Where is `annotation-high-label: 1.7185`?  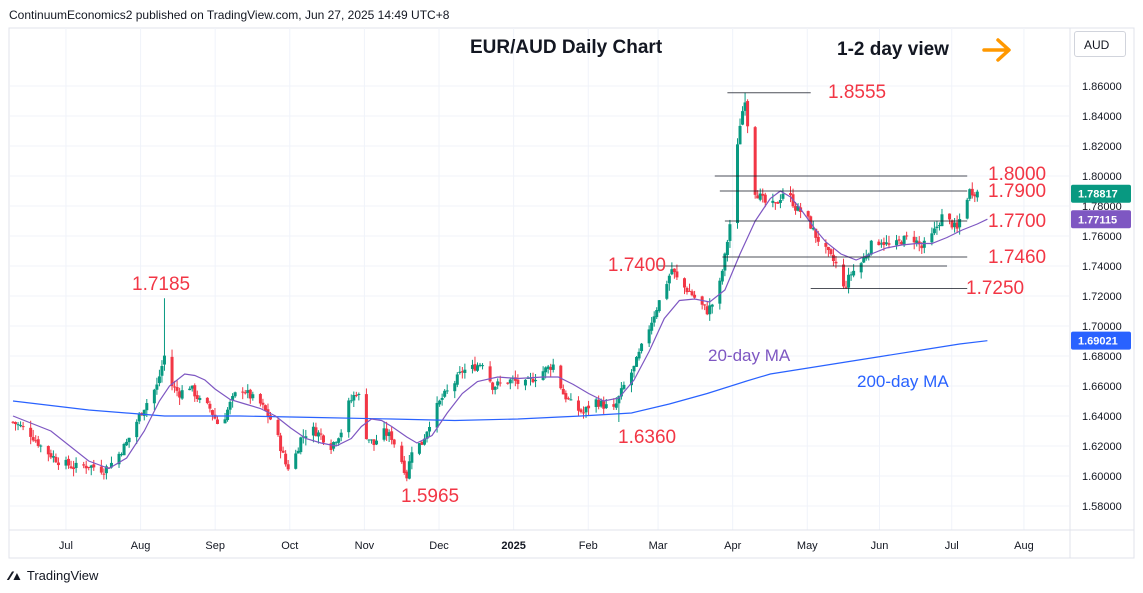
annotation-high-label: 1.7185 is located at coordinates (161, 284).